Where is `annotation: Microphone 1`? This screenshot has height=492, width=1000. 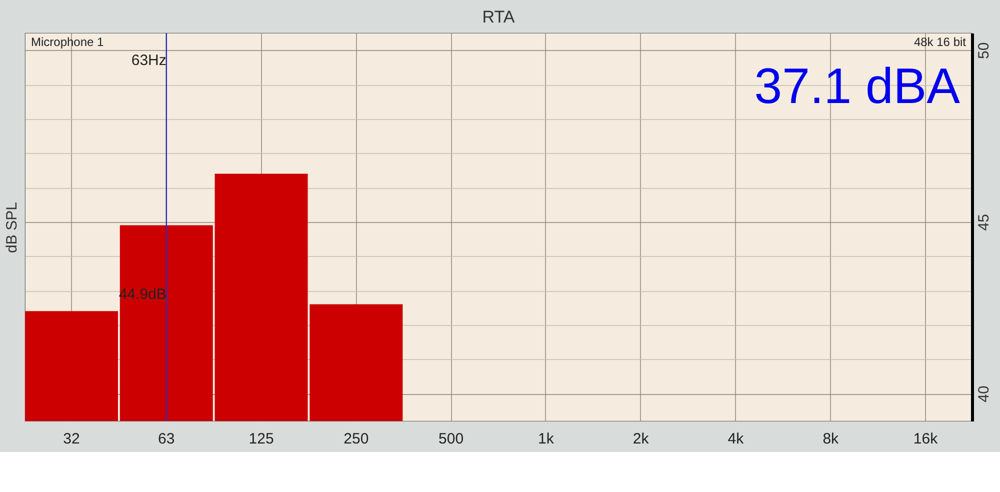 annotation: Microphone 1 is located at coordinates (67, 42).